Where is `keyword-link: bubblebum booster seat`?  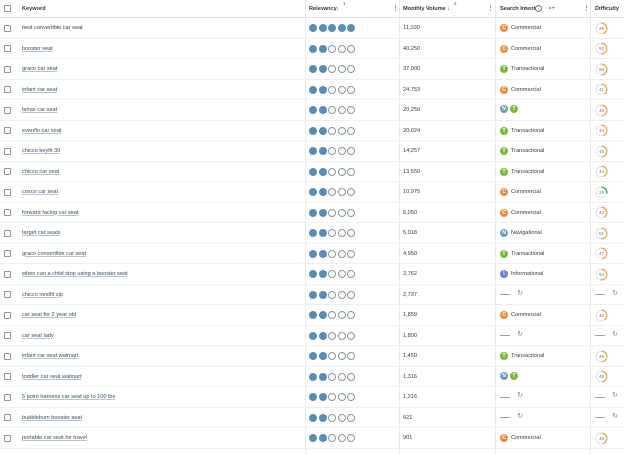 keyword-link: bubblebum booster seat is located at coordinates (52, 417).